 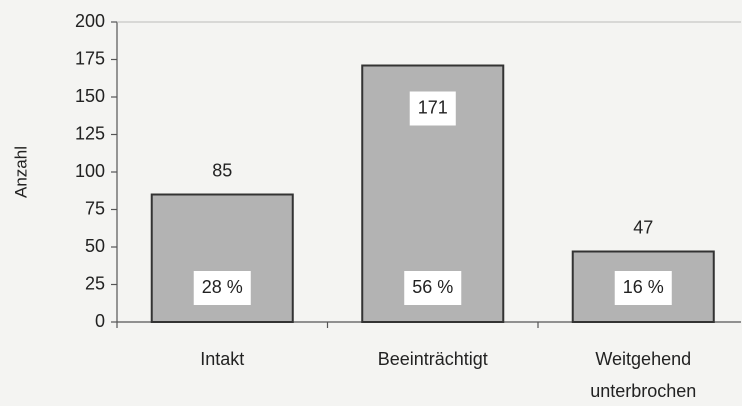 I want to click on percentage-label: 16 %, so click(x=643, y=287).